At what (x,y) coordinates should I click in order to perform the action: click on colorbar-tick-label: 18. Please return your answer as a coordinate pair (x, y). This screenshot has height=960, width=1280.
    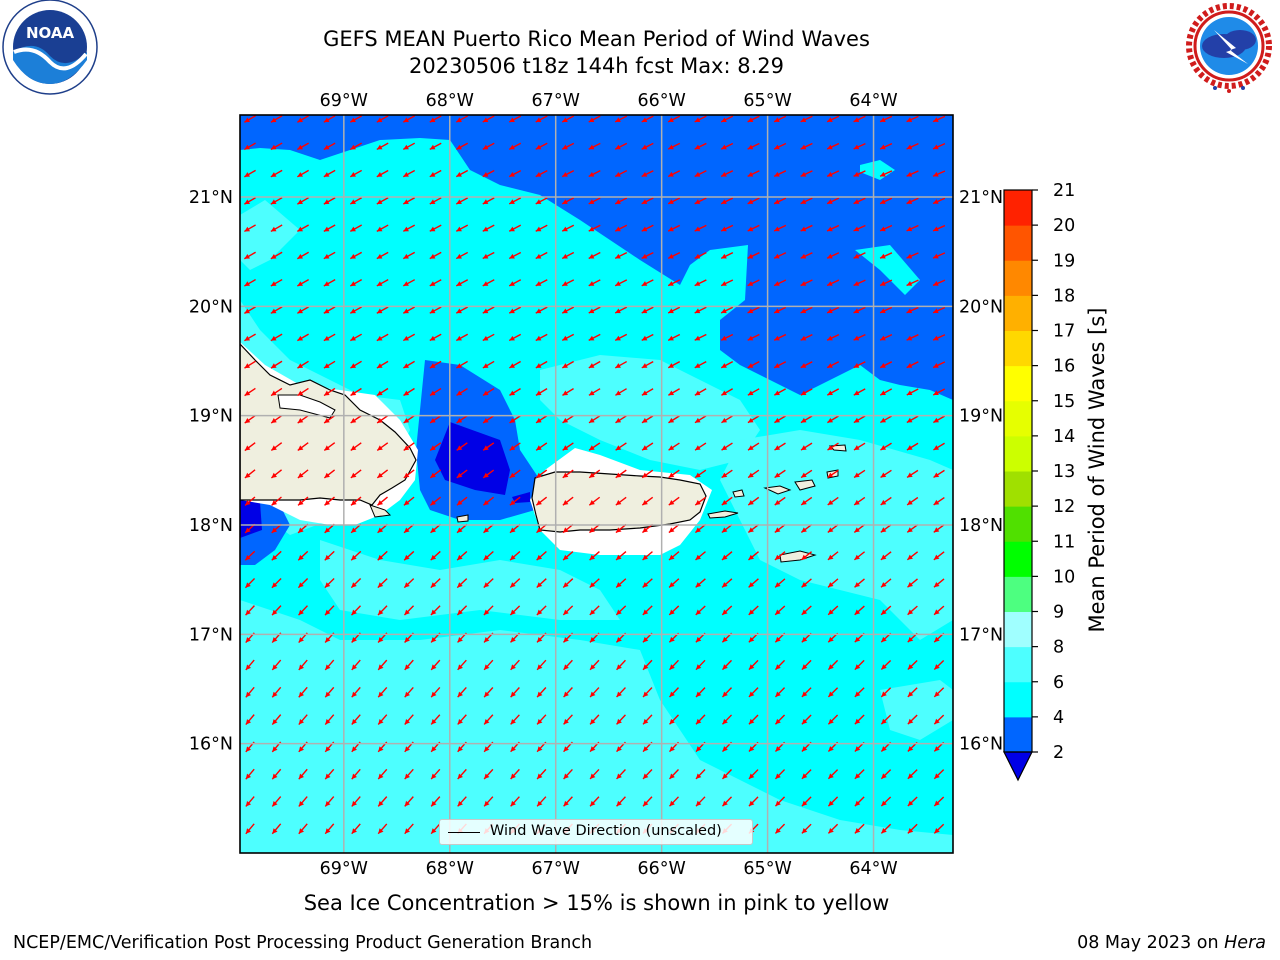
    Looking at the image, I should click on (1064, 296).